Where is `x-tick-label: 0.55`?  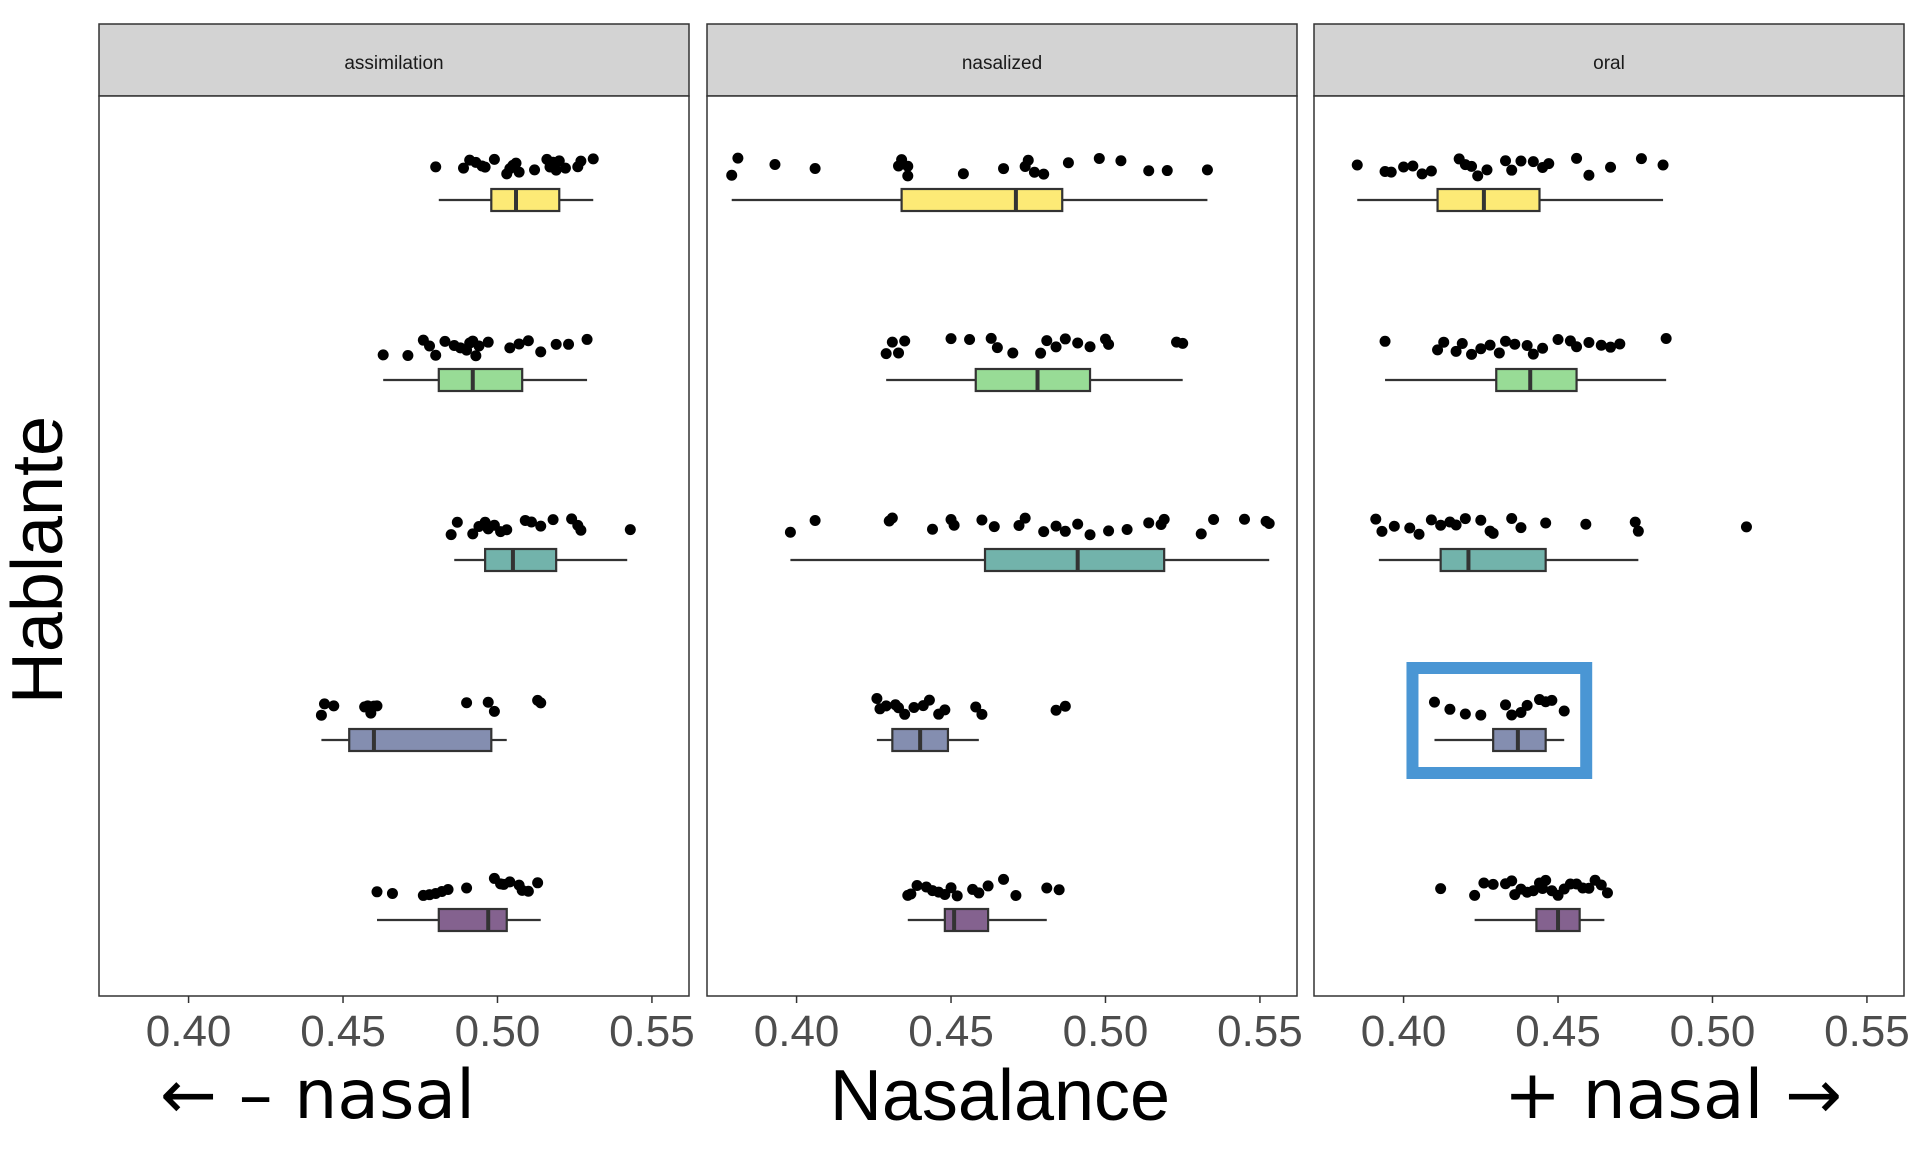
x-tick-label: 0.55 is located at coordinates (652, 1031).